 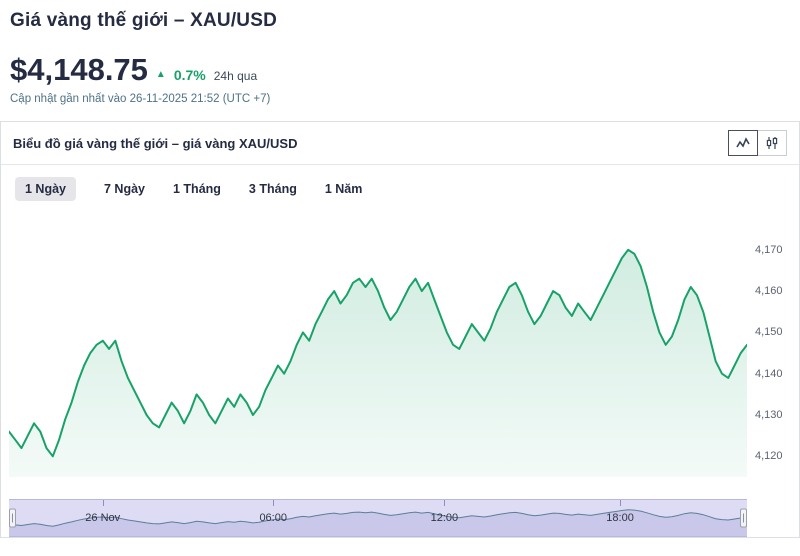 What do you see at coordinates (45, 189) in the screenshot?
I see `range-tab-1-day: 1 Ngày` at bounding box center [45, 189].